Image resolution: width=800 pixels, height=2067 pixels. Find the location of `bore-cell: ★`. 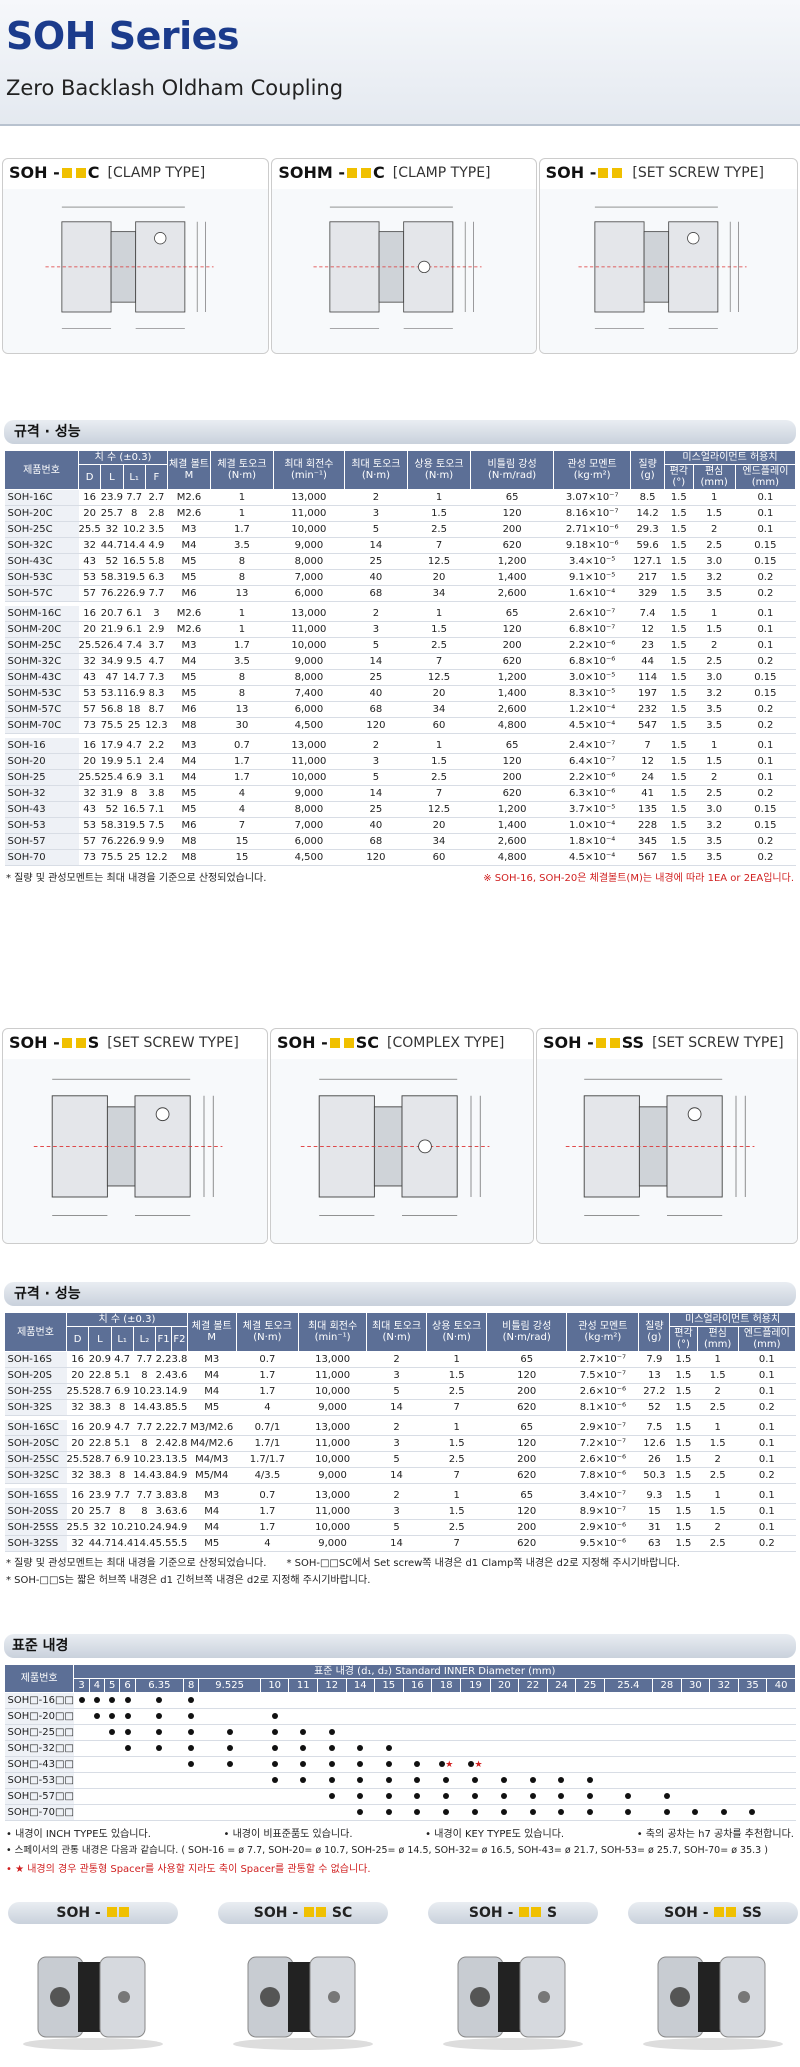

bore-cell: ★ is located at coordinates (446, 1764).